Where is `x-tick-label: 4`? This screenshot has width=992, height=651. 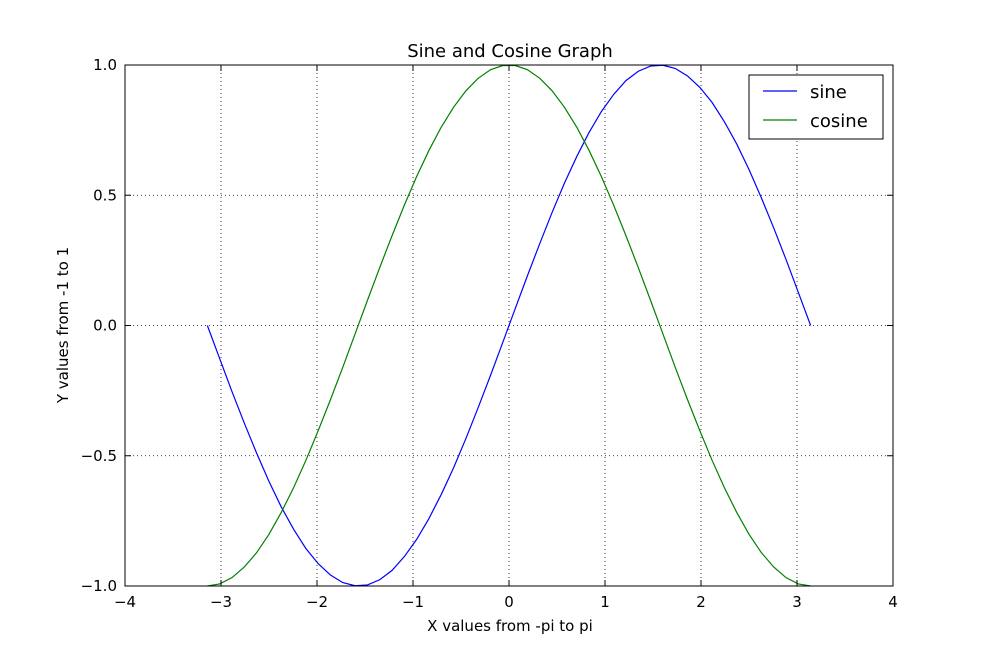 x-tick-label: 4 is located at coordinates (893, 602).